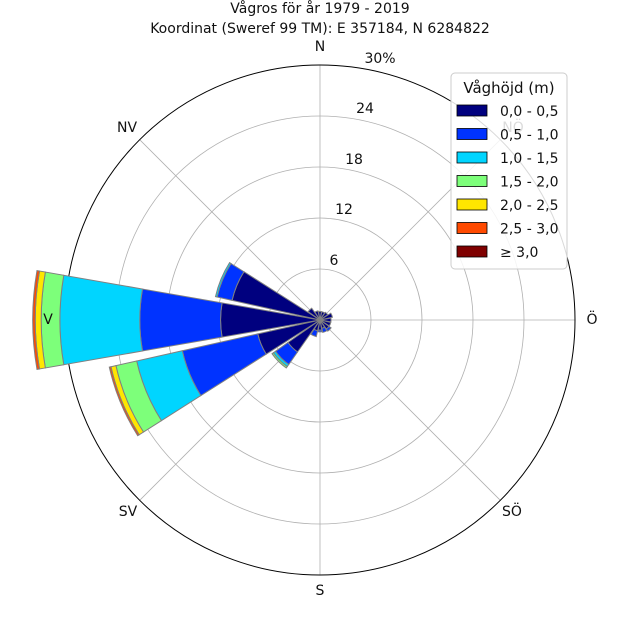 The height and width of the screenshot is (640, 640). Describe the element at coordinates (320, 591) in the screenshot. I see `direction-label: S` at that location.